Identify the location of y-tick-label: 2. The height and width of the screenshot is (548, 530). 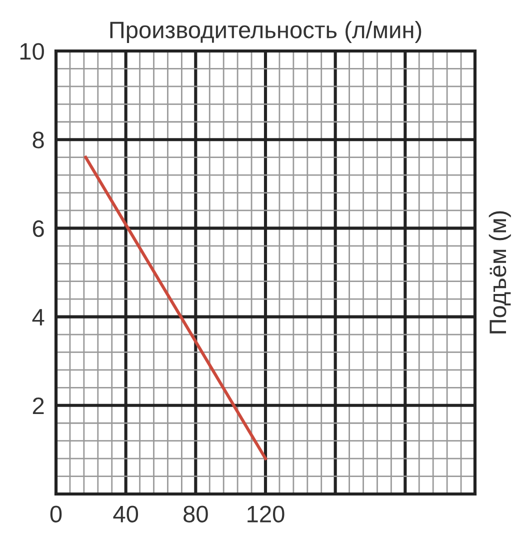
(38, 405).